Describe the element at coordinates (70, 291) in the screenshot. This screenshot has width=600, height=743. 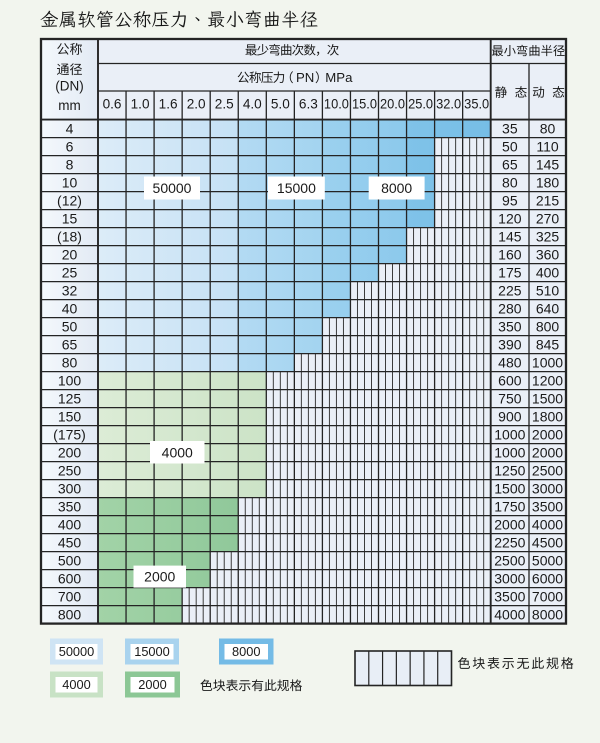
I see `svg-text: 32` at that location.